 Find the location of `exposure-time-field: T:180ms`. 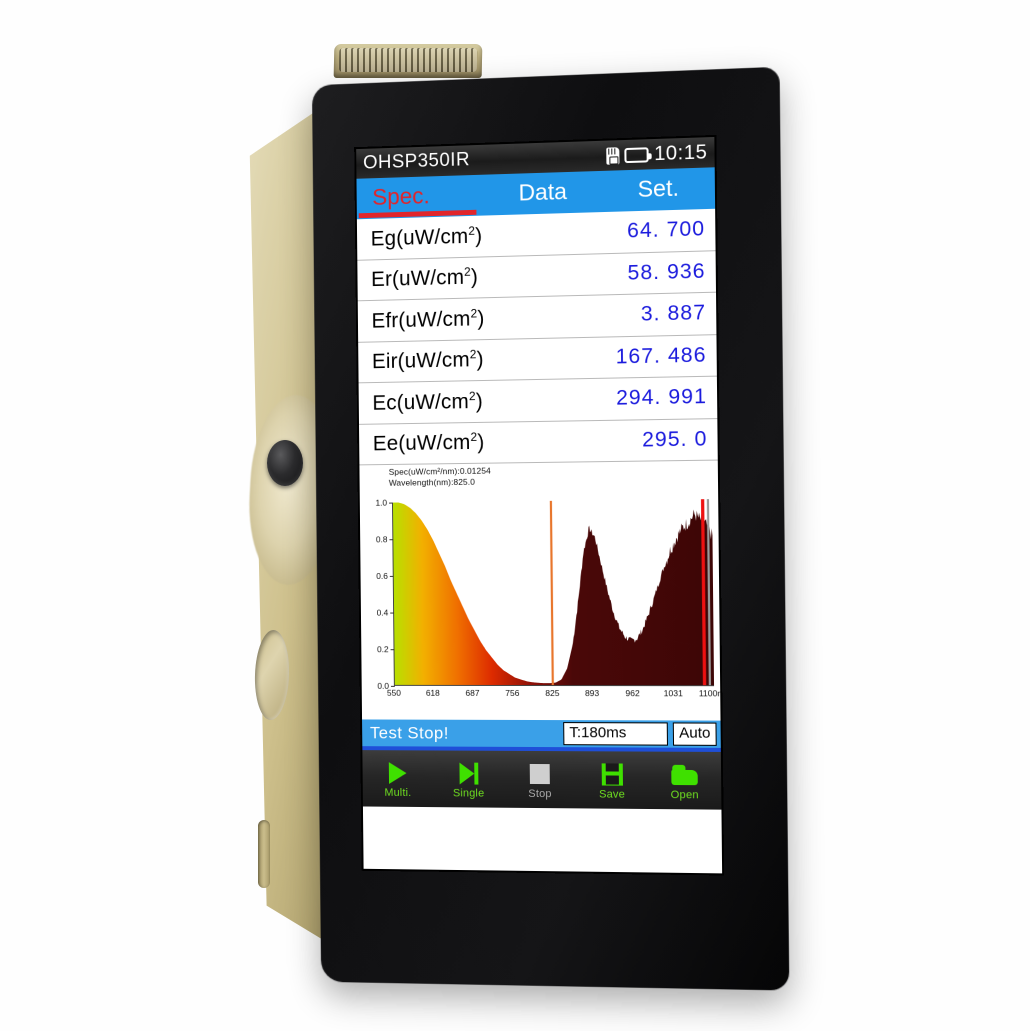

exposure-time-field: T:180ms is located at coordinates (616, 734).